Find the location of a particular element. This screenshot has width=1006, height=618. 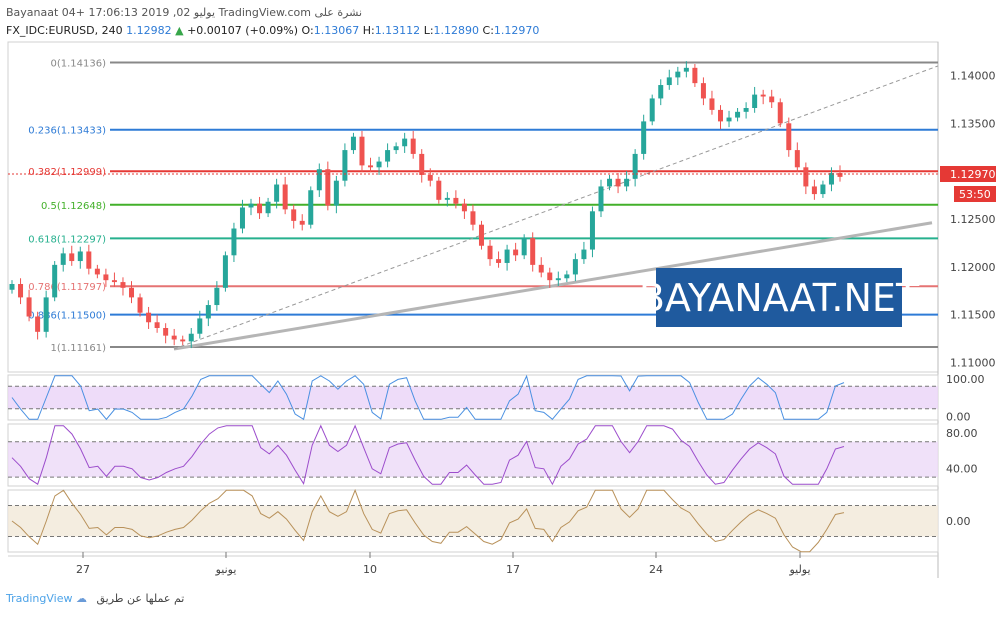

high-value: 1.13112 is located at coordinates (397, 30).